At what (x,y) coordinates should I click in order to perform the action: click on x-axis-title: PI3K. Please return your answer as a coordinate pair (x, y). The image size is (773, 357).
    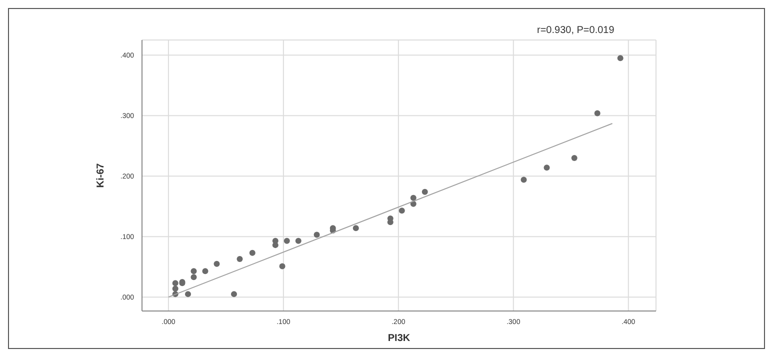
    Looking at the image, I should click on (399, 338).